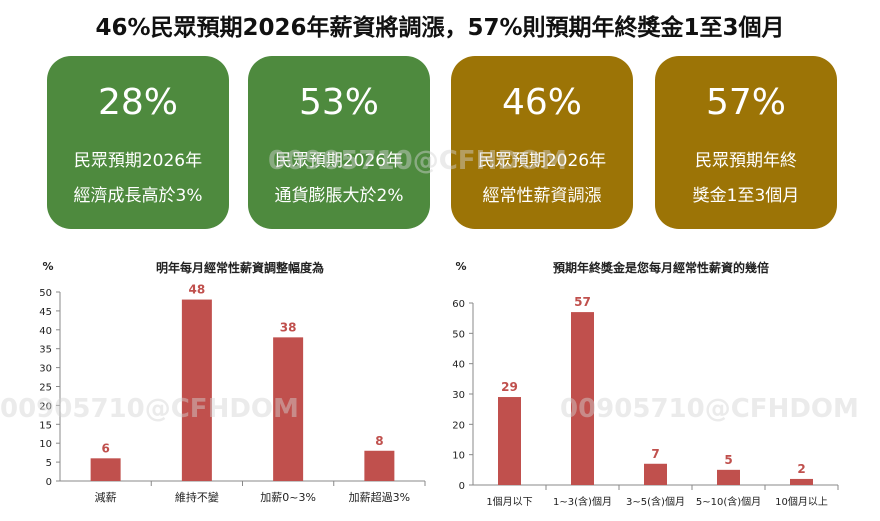 The image size is (880, 521). I want to click on stat-card-inflation: 53% 民眾預期2026年 通貨膨脹大於2%, so click(339, 142).